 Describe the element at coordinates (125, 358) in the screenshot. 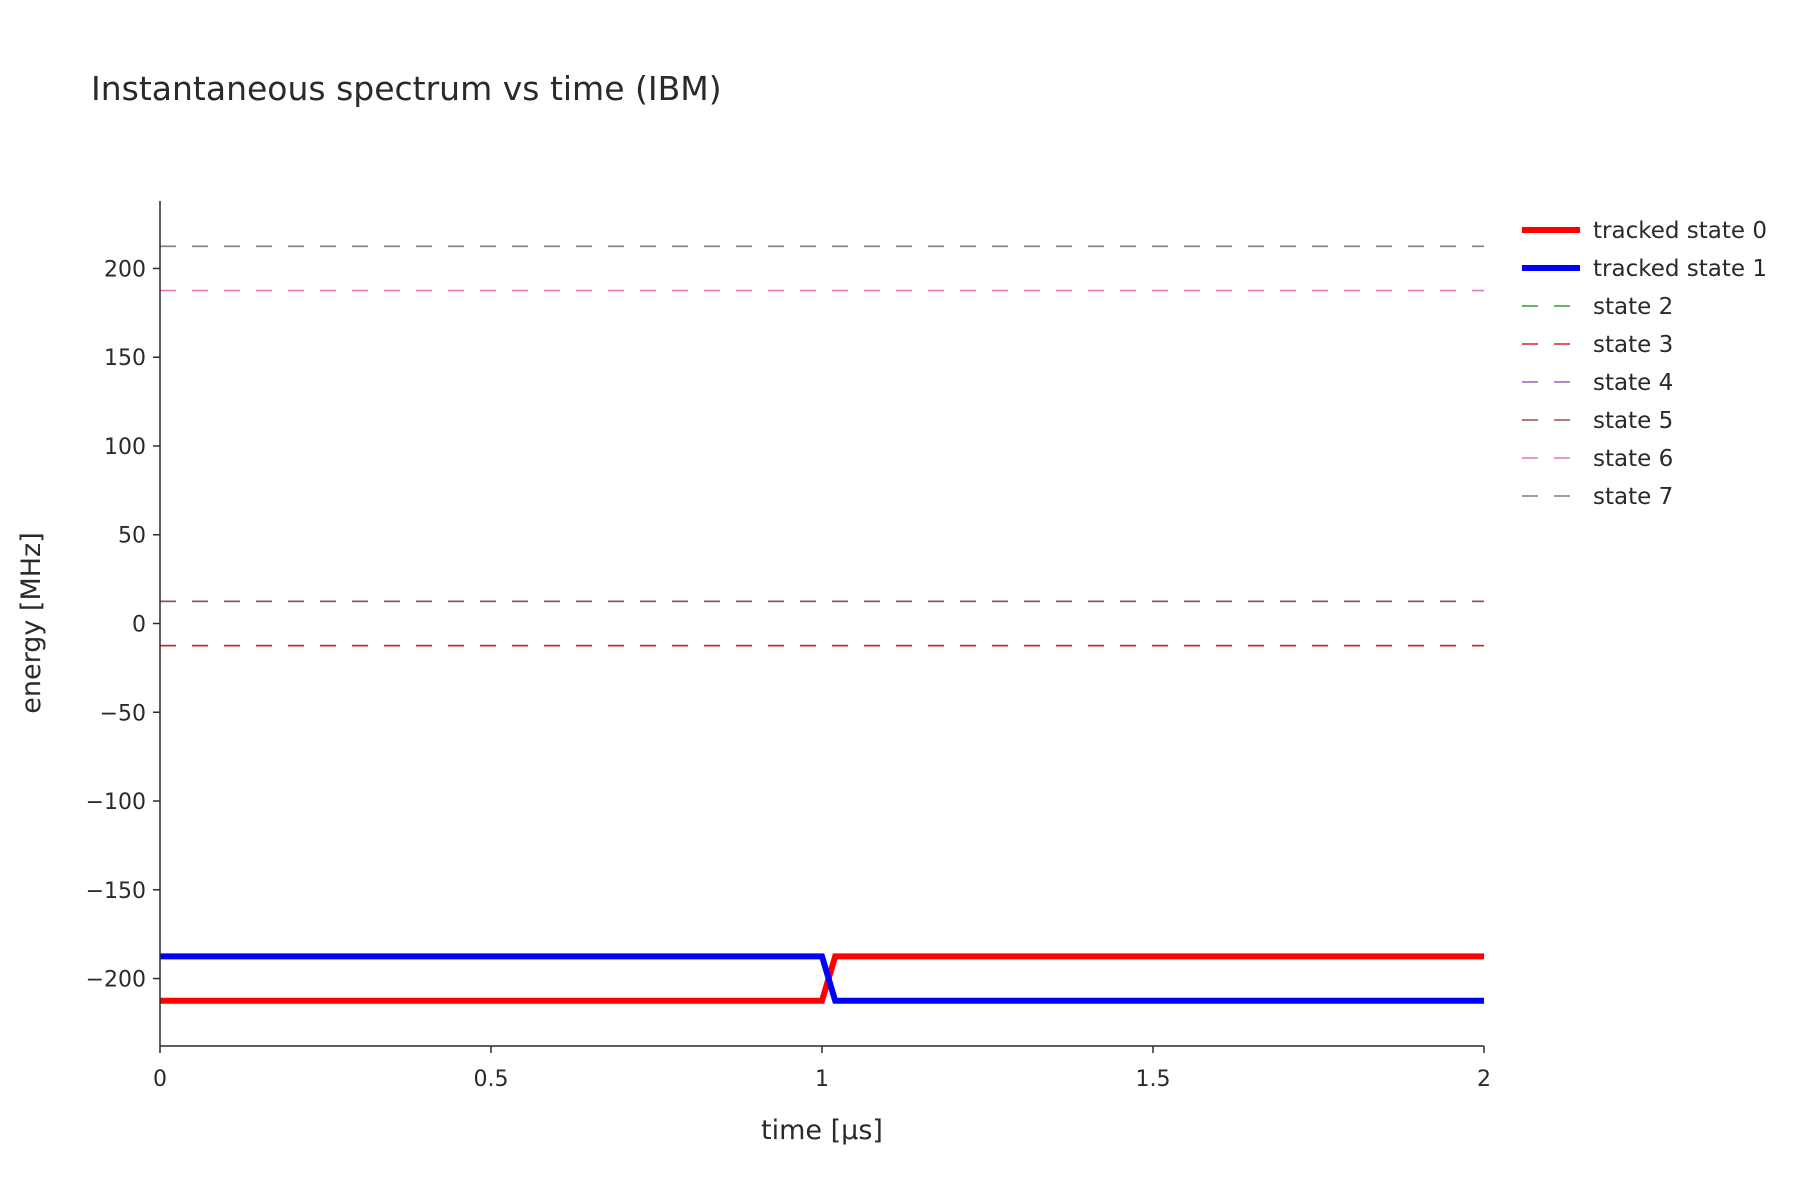

I see `y-tick-label: 150` at that location.